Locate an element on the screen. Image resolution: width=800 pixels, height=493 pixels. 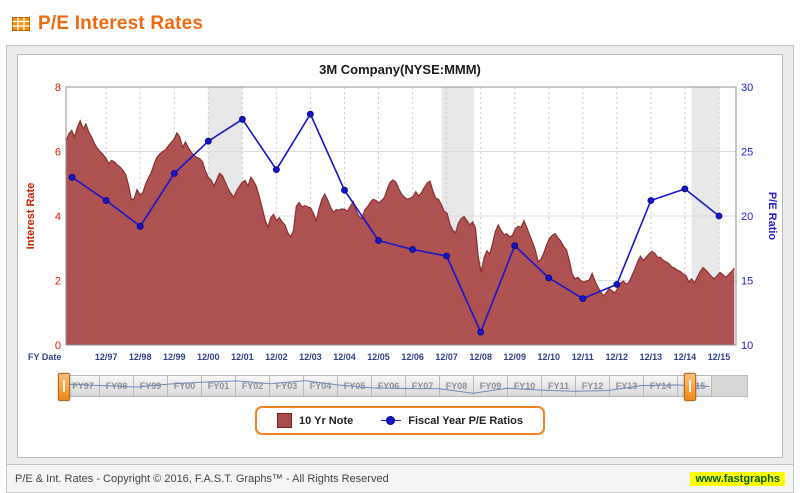
svg-text: 12/04 is located at coordinates (344, 357).